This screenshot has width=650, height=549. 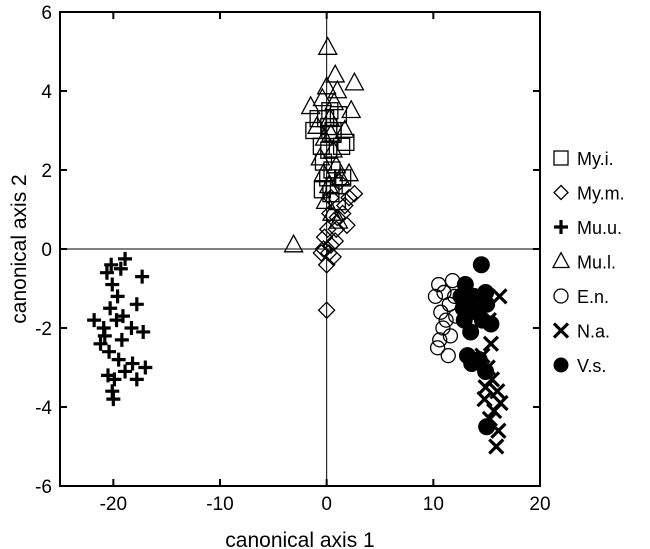 I want to click on y-tick-label: 6, so click(x=46, y=13).